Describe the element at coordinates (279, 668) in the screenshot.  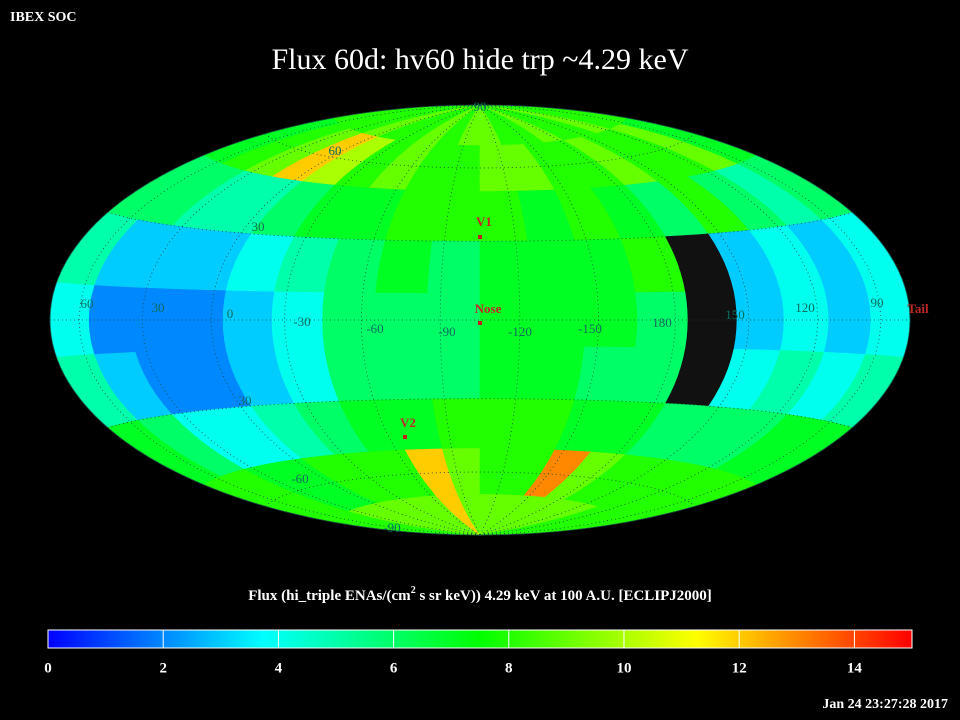
I see `colorbar-tick-label: 4` at that location.